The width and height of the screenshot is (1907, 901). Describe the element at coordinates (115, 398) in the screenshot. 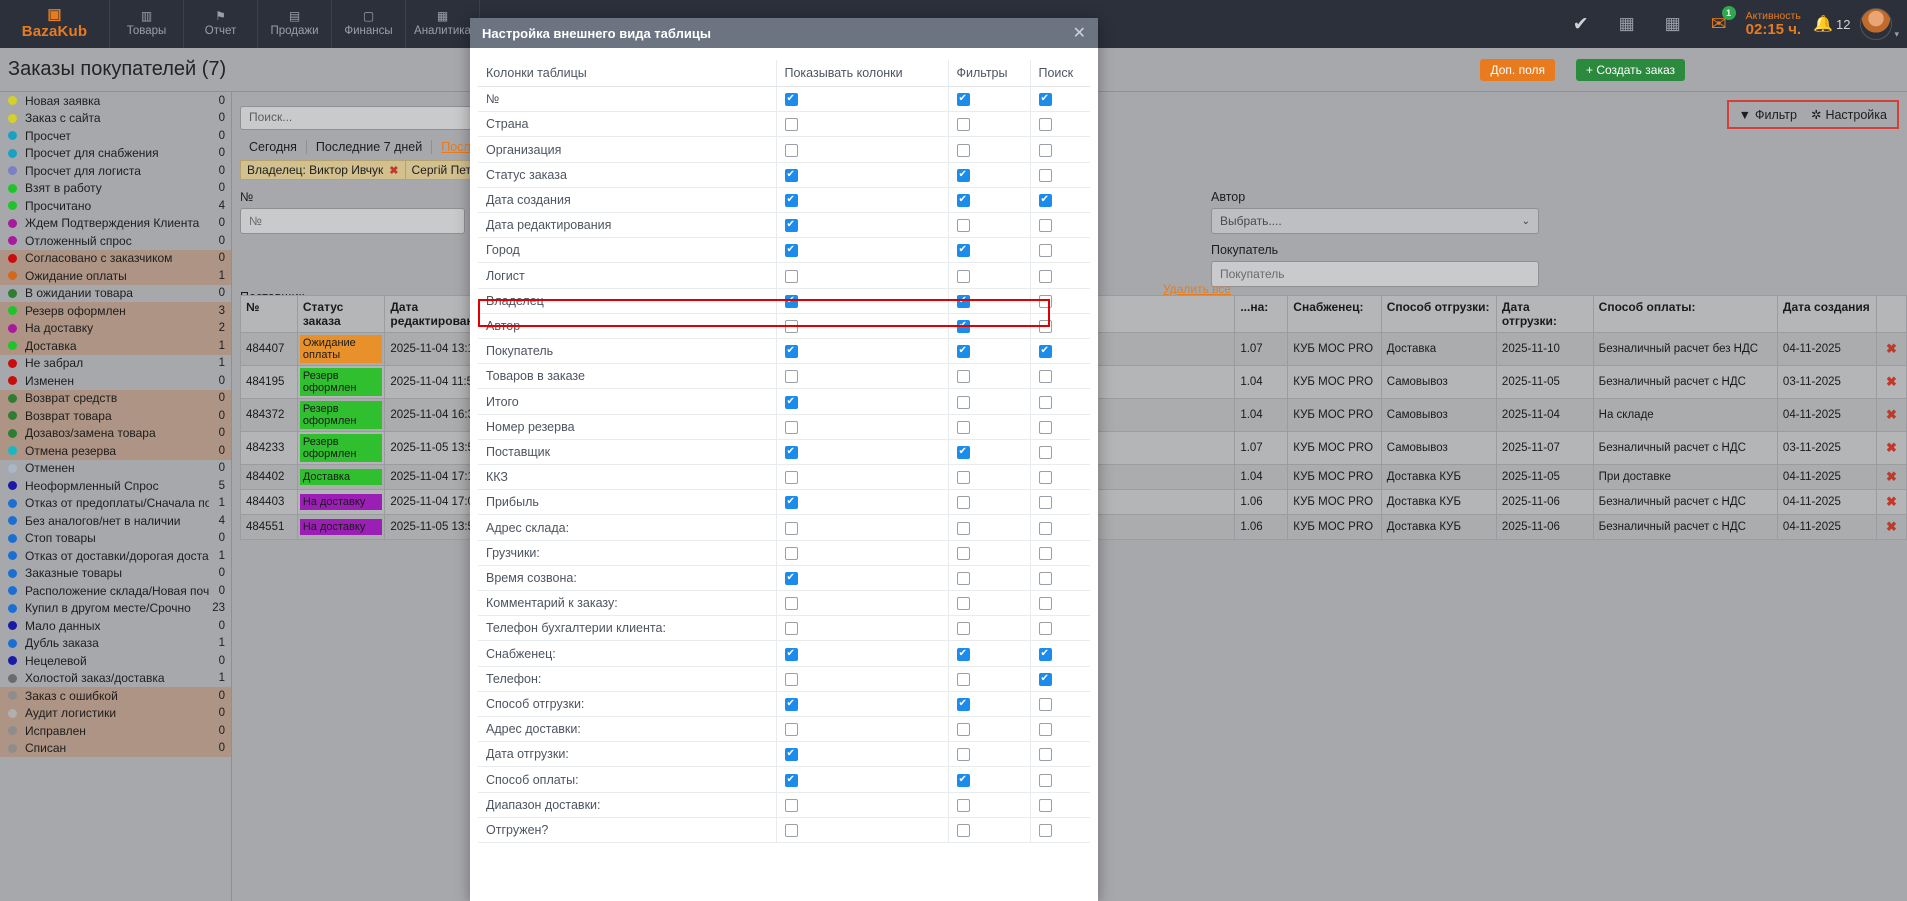

I see `sidebar-item-17: Возврат средств 0` at that location.